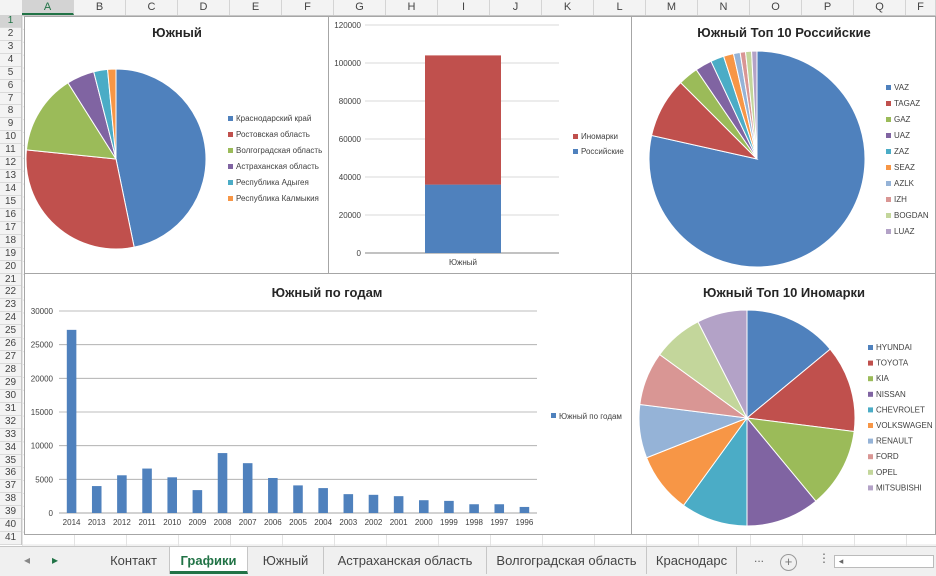 The image size is (936, 576). I want to click on row-header-38: 38, so click(10, 500).